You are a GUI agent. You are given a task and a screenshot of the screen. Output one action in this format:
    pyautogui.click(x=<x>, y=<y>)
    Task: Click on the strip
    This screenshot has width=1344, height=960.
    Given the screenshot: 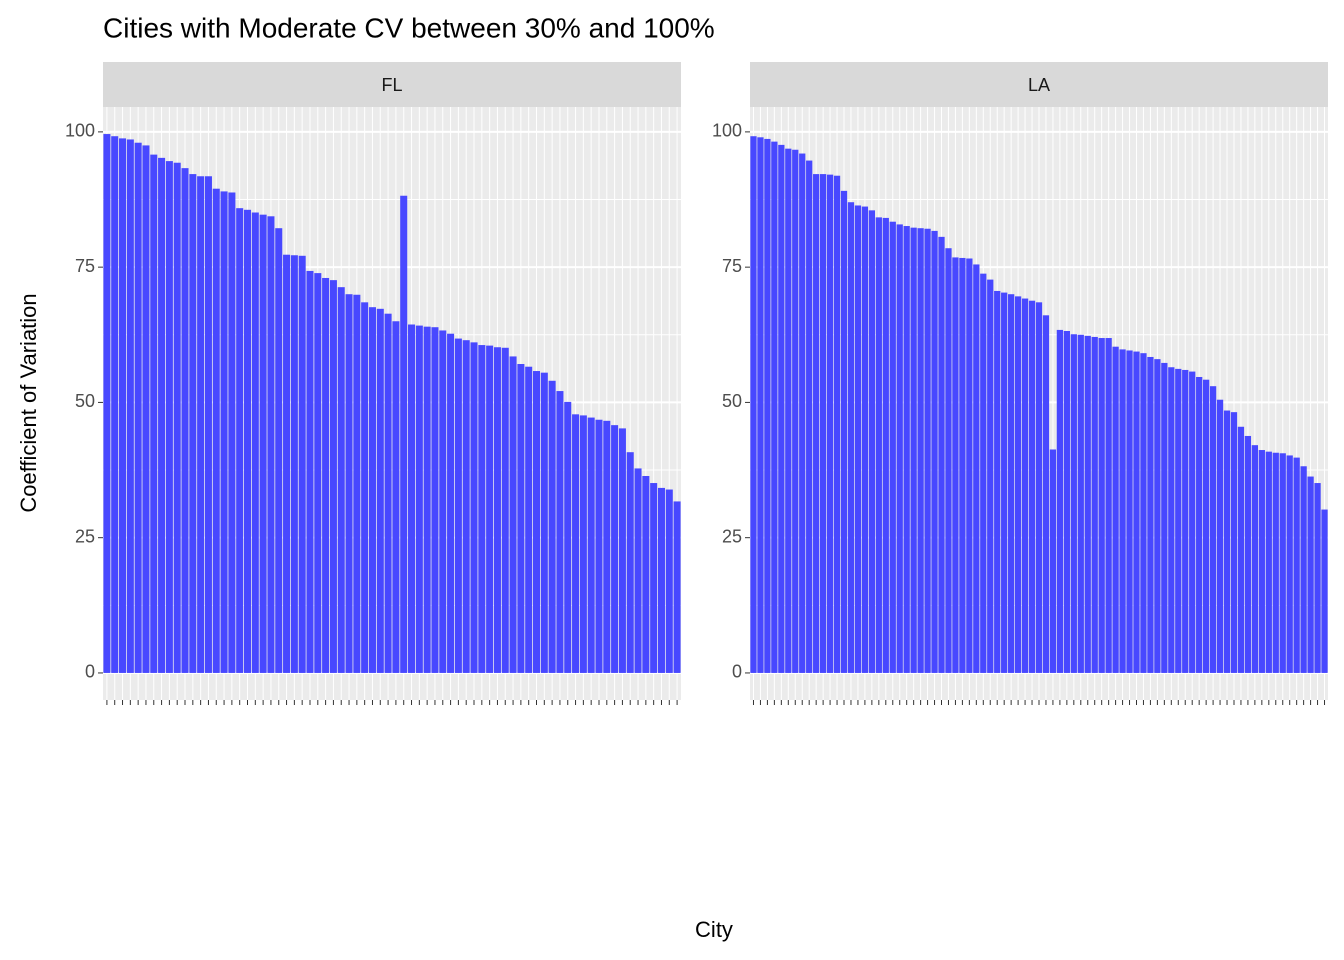 What is the action you would take?
    pyautogui.click(x=392, y=84)
    